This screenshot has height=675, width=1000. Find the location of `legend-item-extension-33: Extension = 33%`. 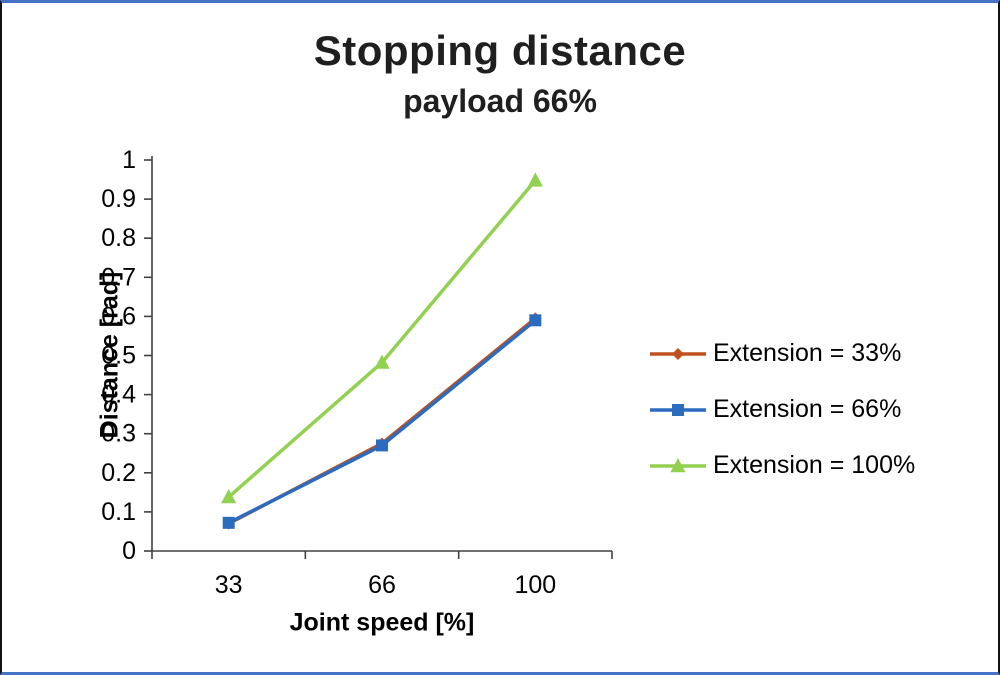

legend-item-extension-33: Extension = 33% is located at coordinates (782, 353).